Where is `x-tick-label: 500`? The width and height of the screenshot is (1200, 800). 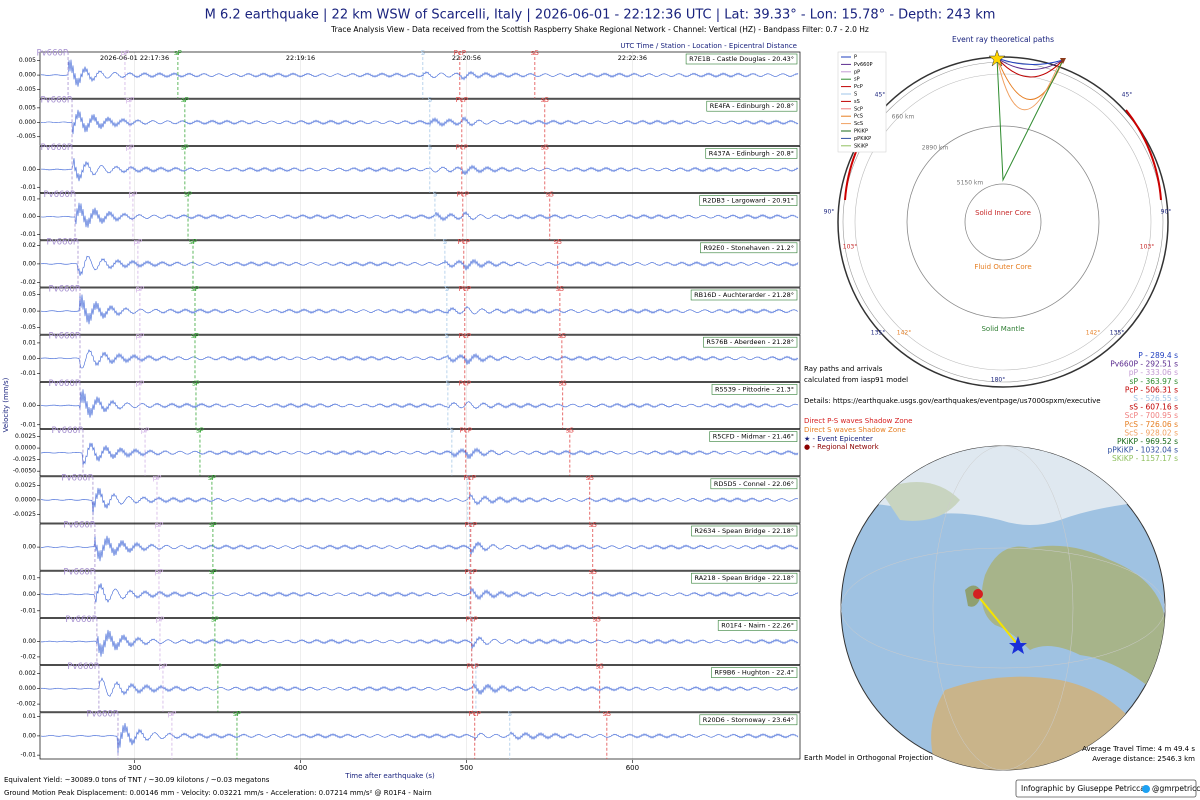
x-tick-label: 500 is located at coordinates (466, 768).